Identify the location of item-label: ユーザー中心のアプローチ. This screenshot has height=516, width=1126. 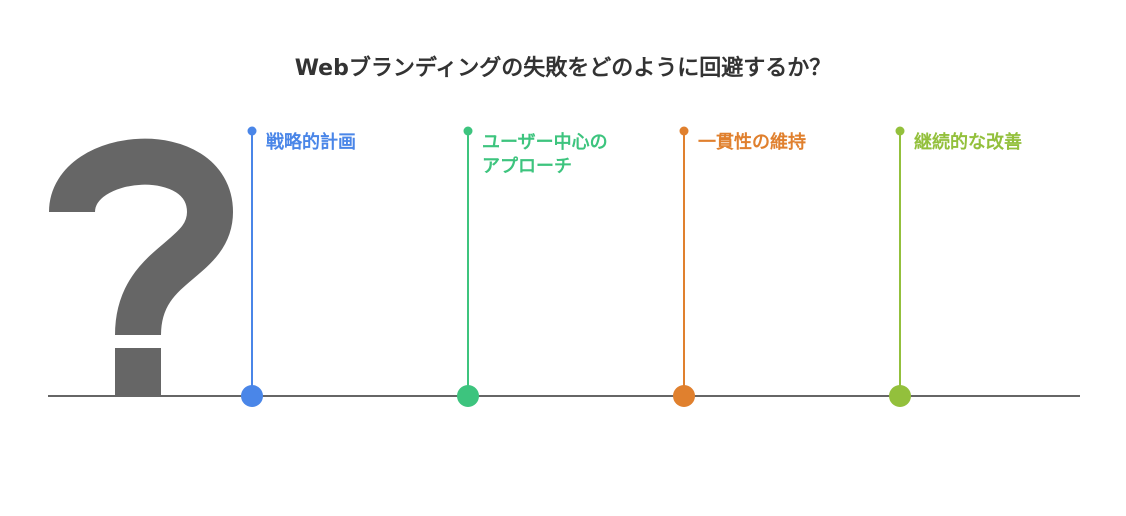
(545, 154).